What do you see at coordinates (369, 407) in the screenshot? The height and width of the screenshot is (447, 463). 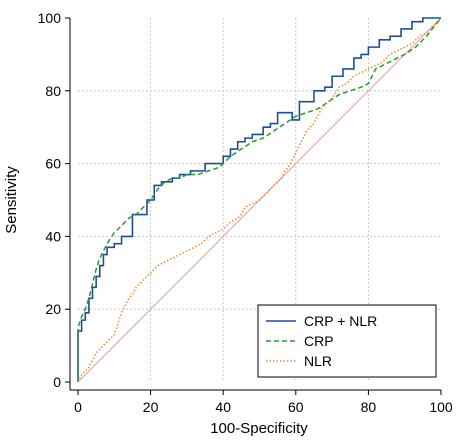 I see `x-tick-label: 80` at bounding box center [369, 407].